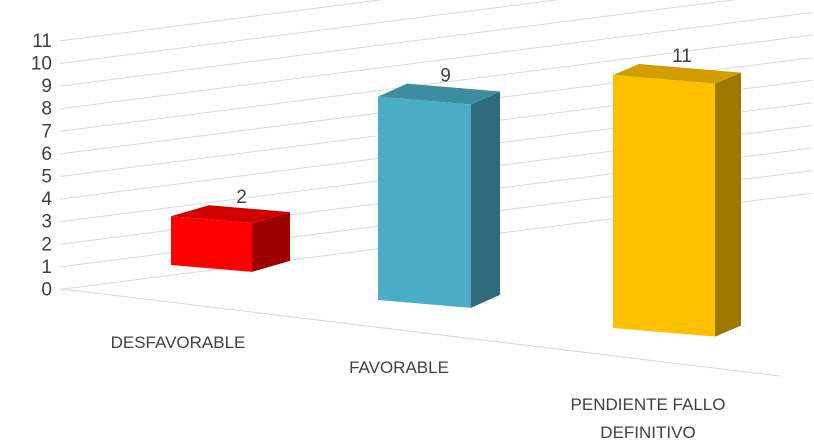 The width and height of the screenshot is (814, 444). What do you see at coordinates (42, 41) in the screenshot?
I see `y-tick-label-11: 11` at bounding box center [42, 41].